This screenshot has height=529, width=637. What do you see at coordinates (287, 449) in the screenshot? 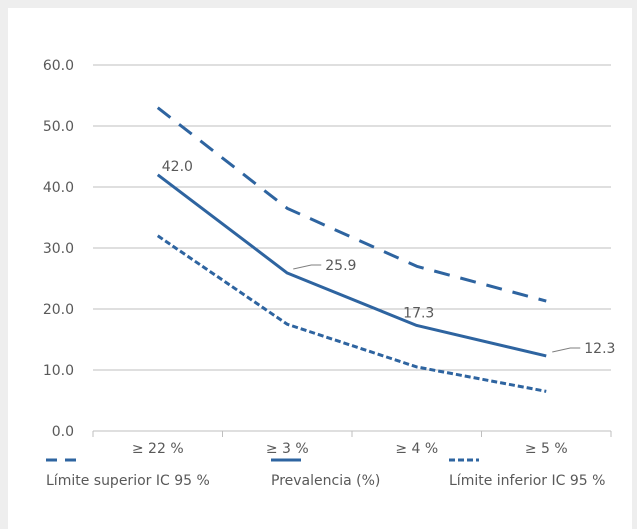
I see `x-tick-label: ≥ 3 %` at bounding box center [287, 449].